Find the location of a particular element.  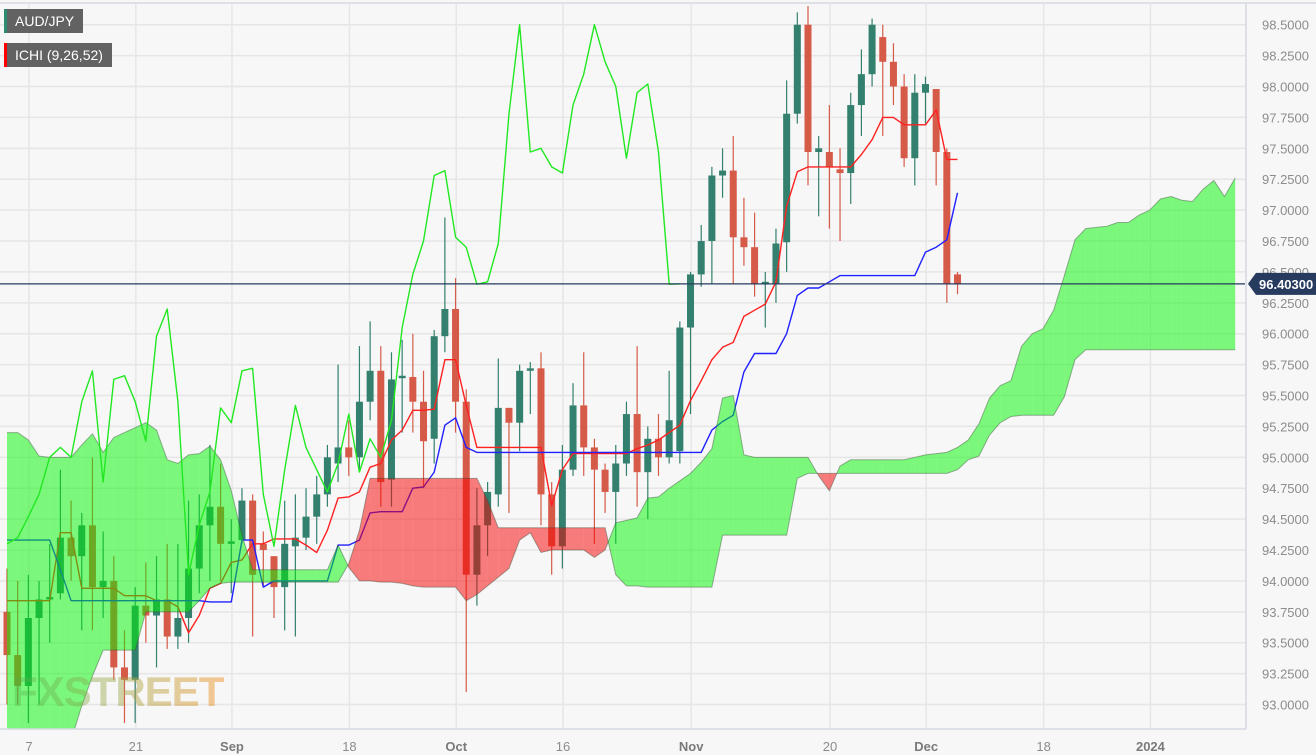

legend-symbol: AUD/JPY is located at coordinates (44, 21).